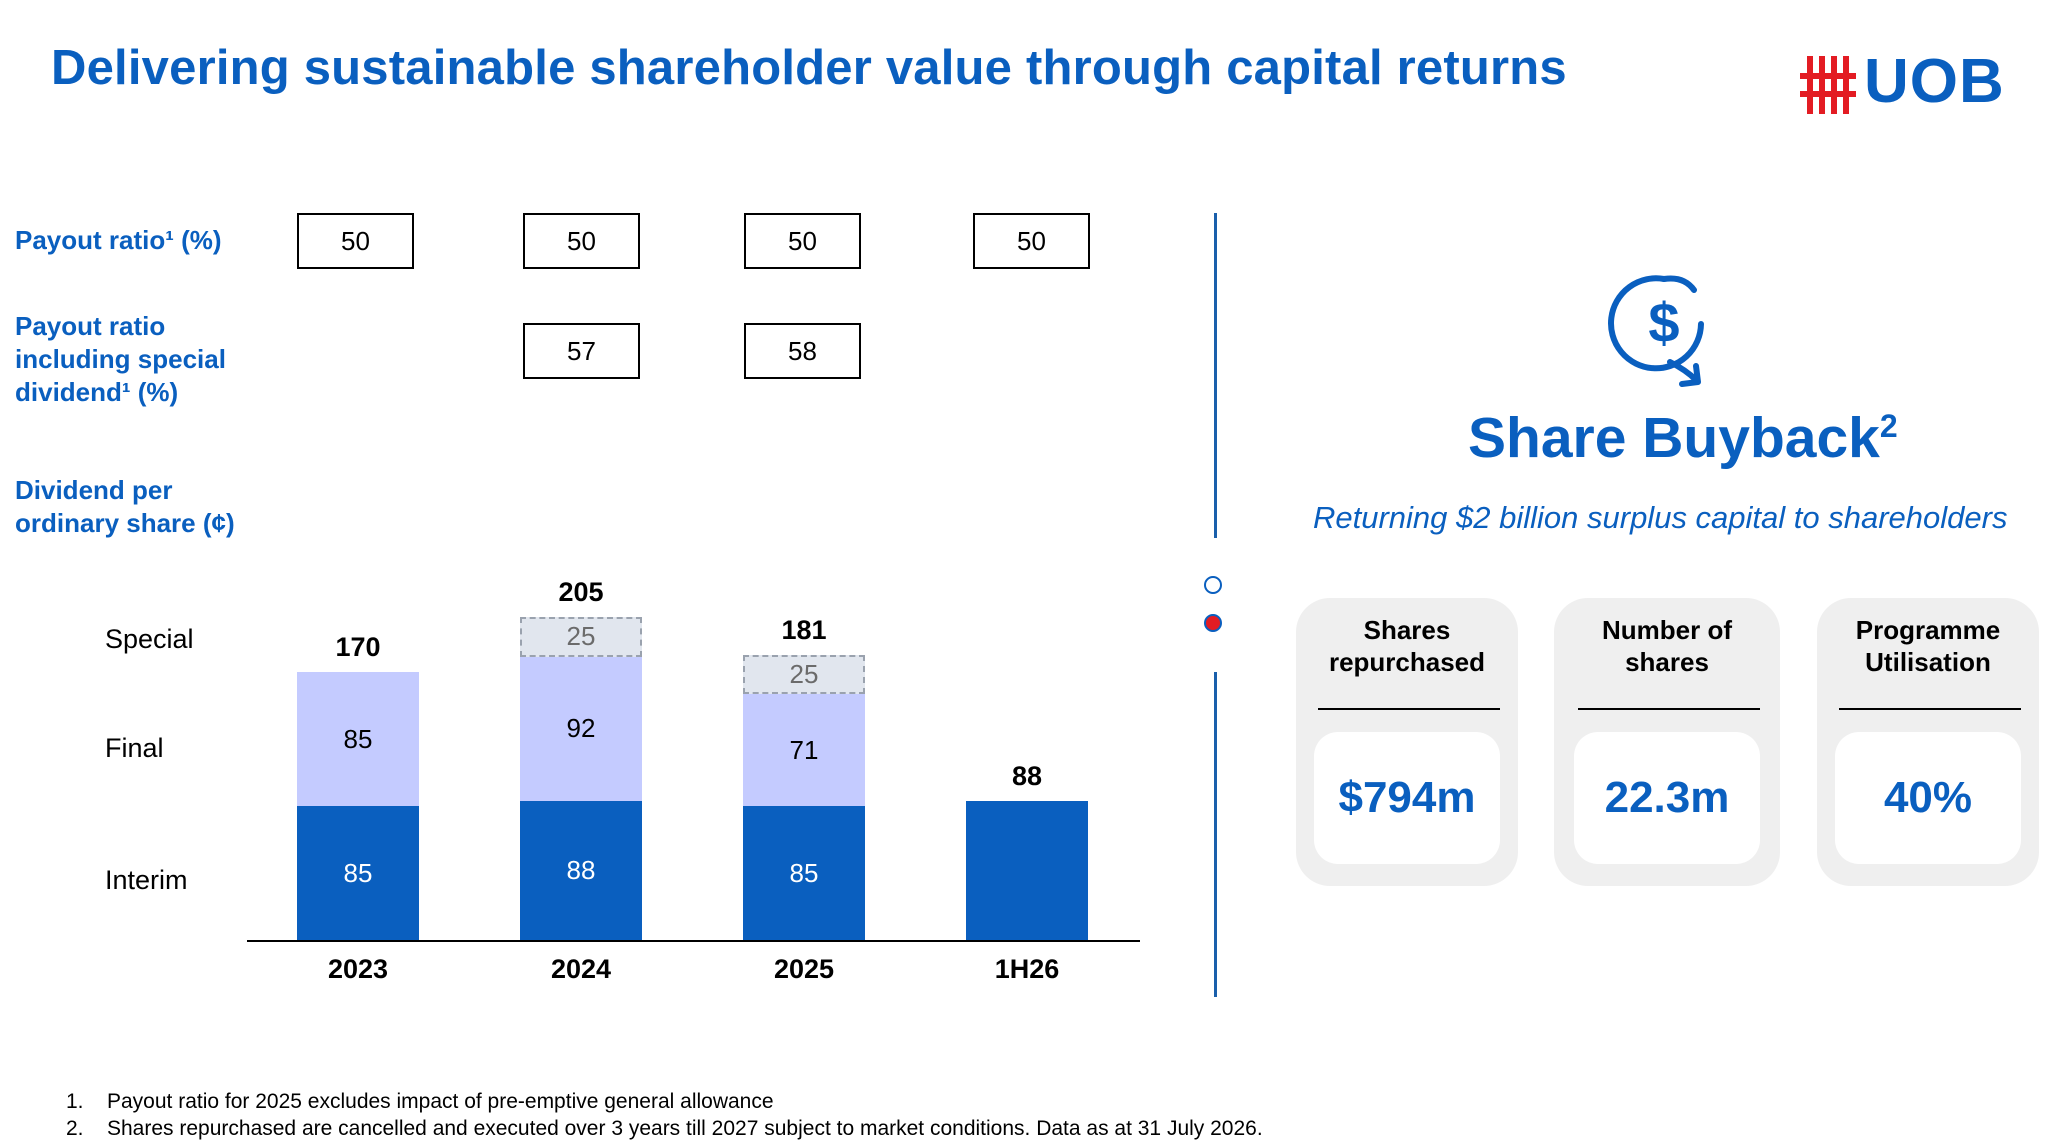  I want to click on slide-nav-dot-2-active, so click(1213, 623).